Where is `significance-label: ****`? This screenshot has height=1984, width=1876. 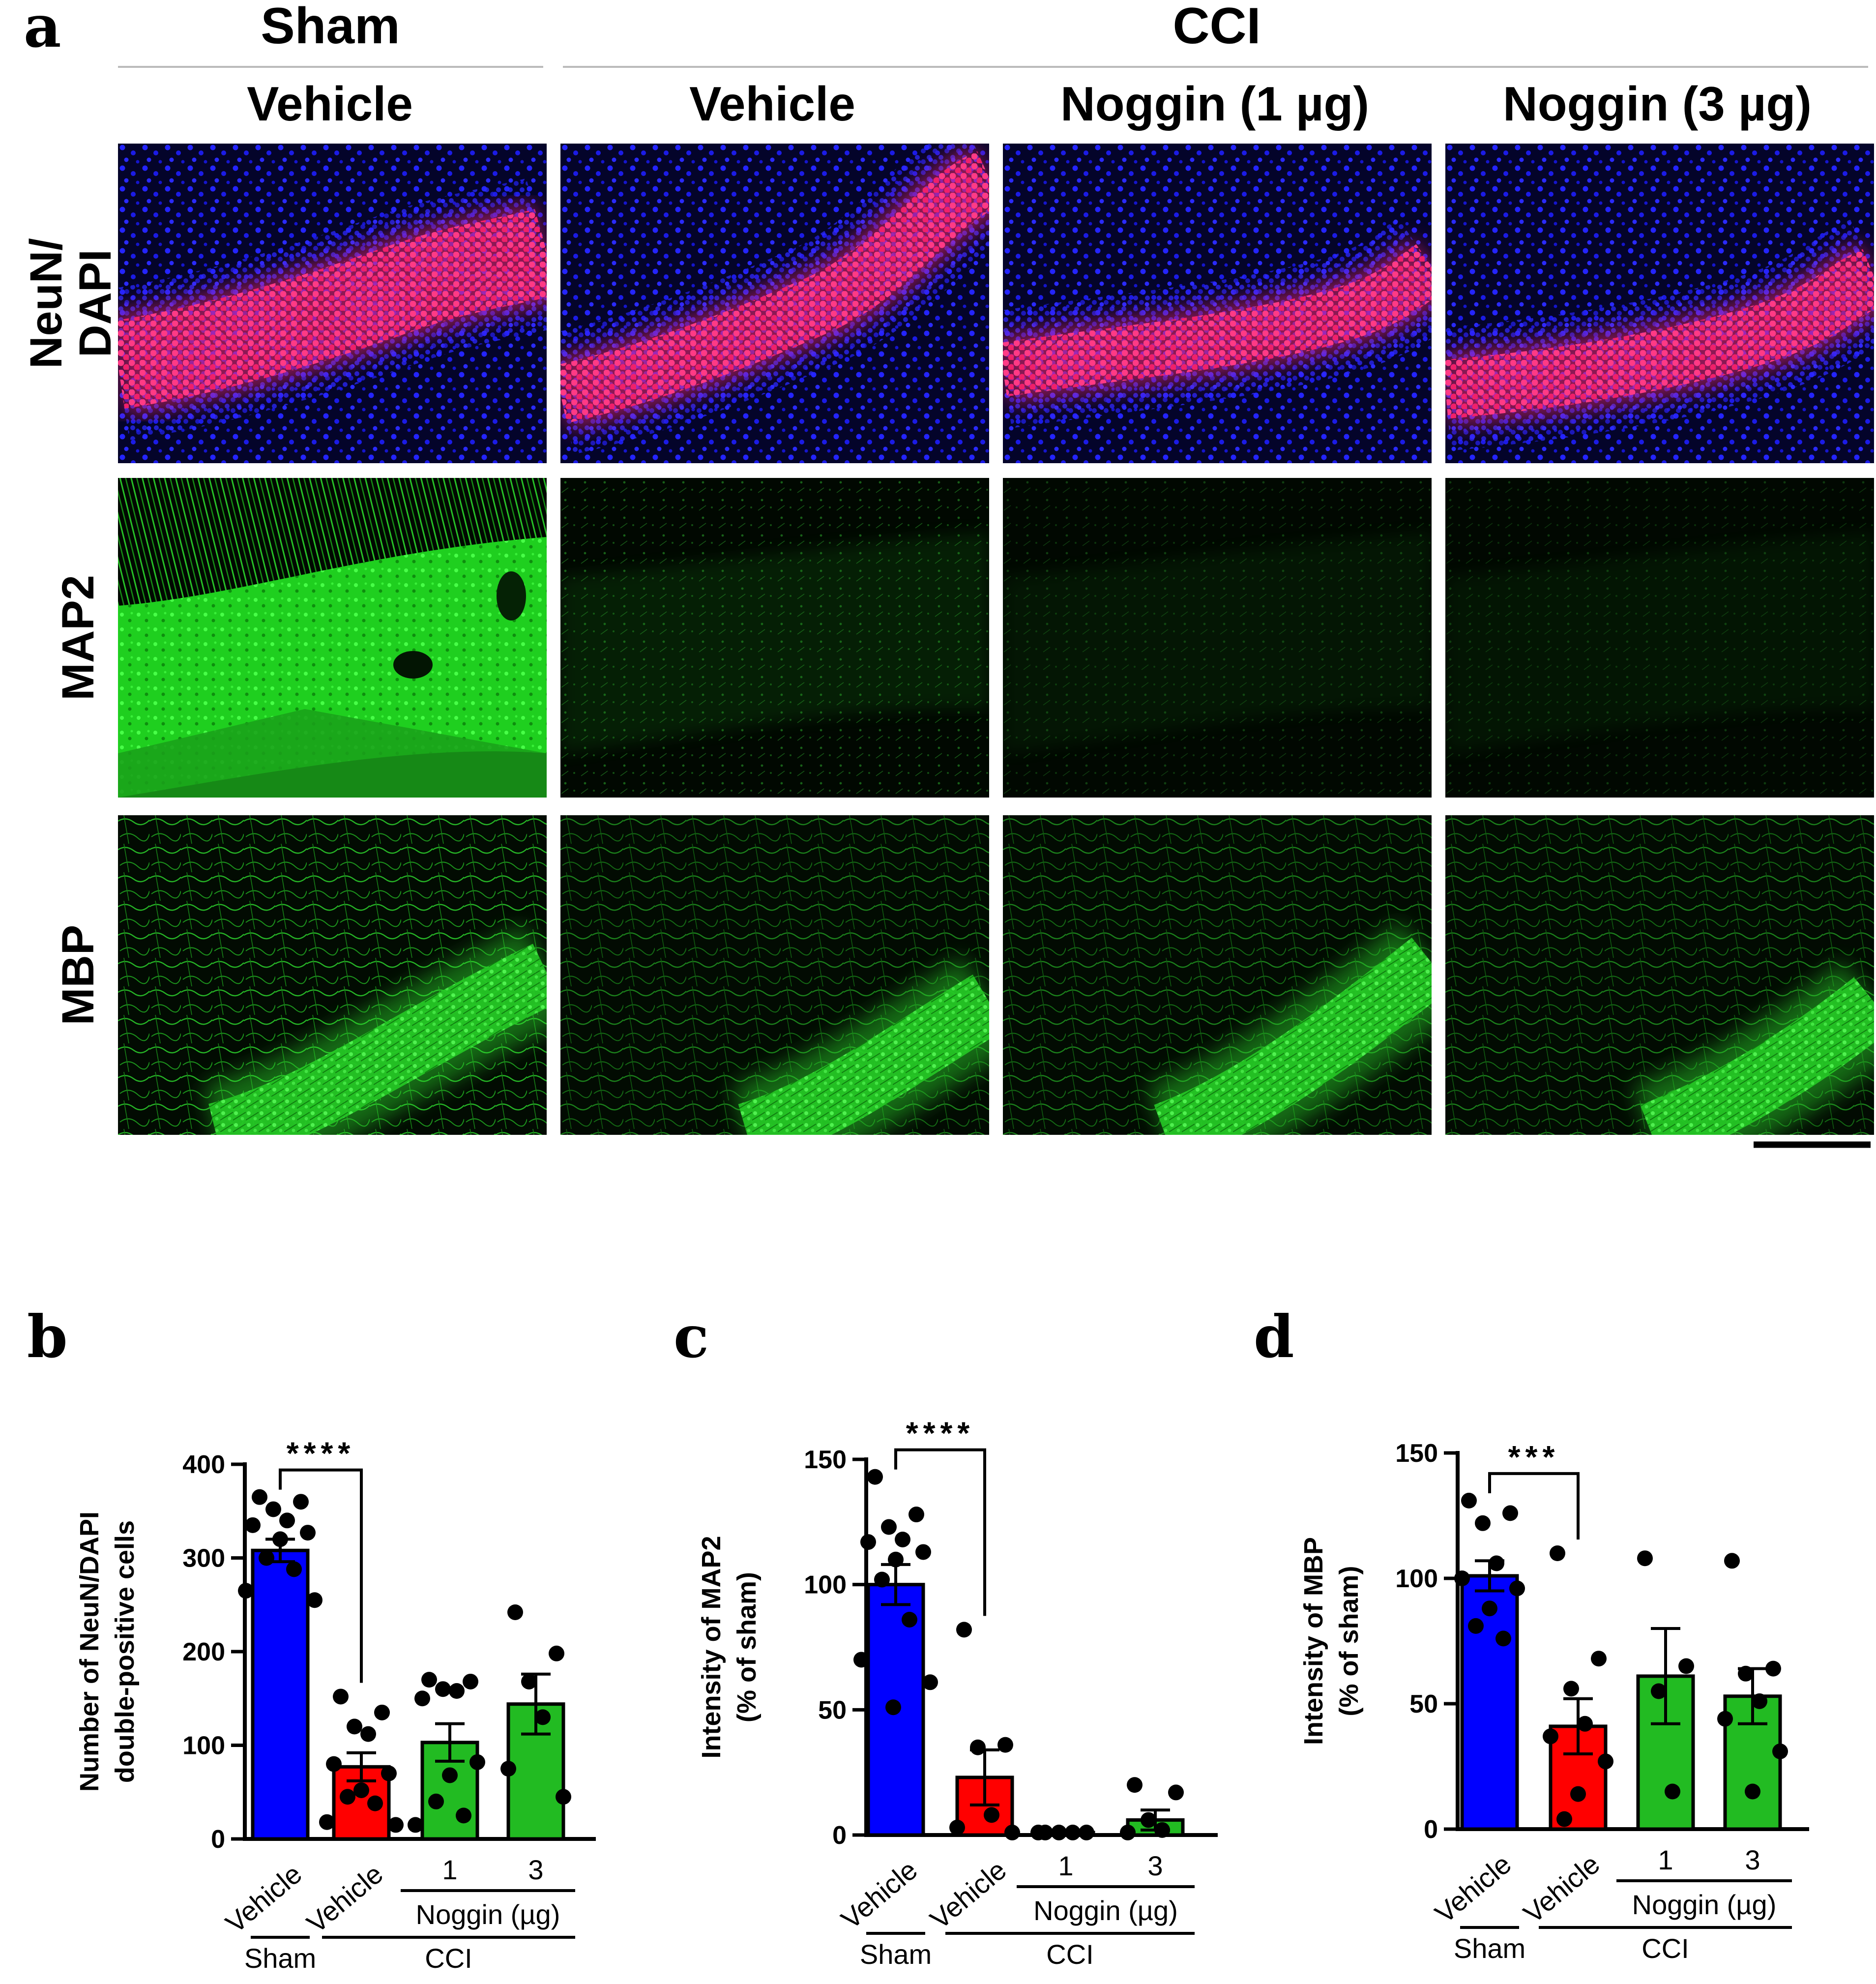 significance-label: **** is located at coordinates (321, 1453).